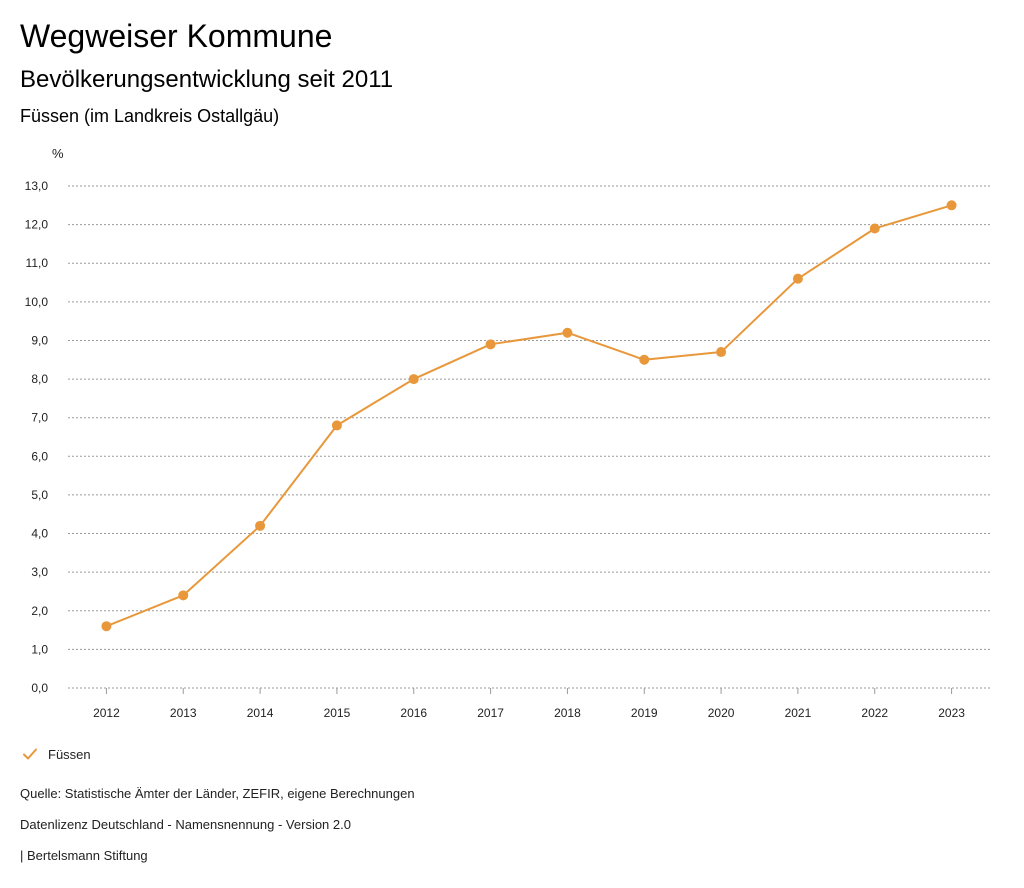 Image resolution: width=1024 pixels, height=888 pixels. Describe the element at coordinates (260, 713) in the screenshot. I see `x-tick-label: 2014` at that location.